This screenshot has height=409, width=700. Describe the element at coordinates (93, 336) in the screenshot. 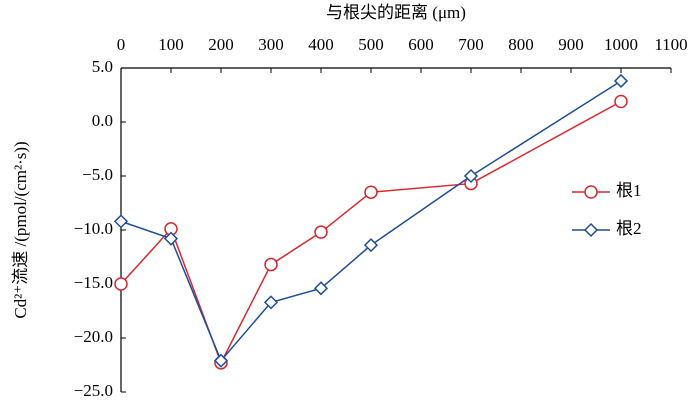

I see `y-tick-label: −20.0` at that location.